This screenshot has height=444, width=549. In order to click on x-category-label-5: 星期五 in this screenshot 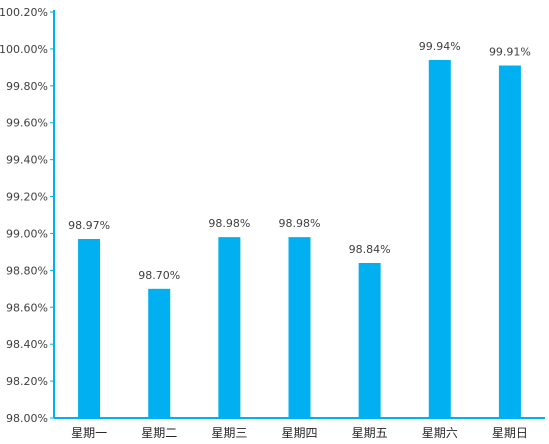, I will do `click(370, 433)`.